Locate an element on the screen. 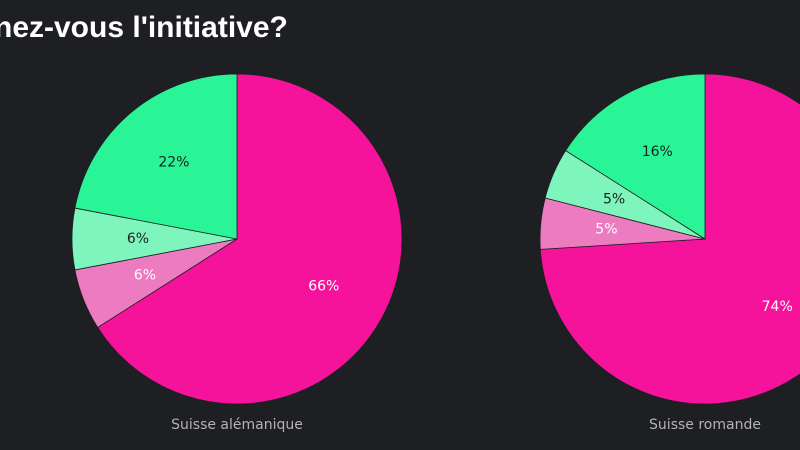 The height and width of the screenshot is (450, 800). slice-label: 22% is located at coordinates (173, 163).